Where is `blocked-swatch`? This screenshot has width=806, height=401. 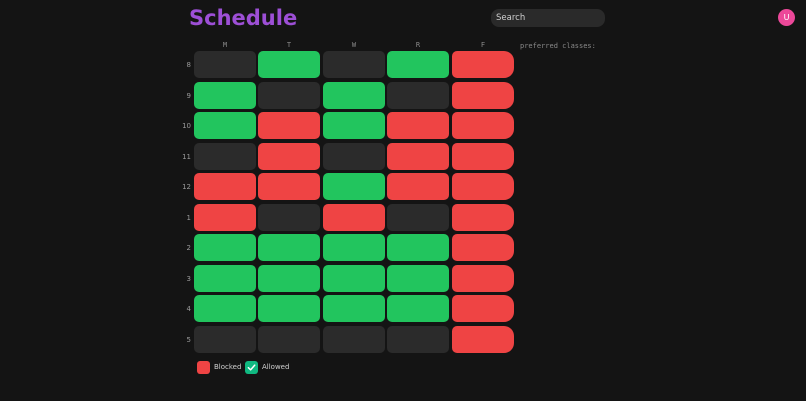
blocked-swatch is located at coordinates (203, 367).